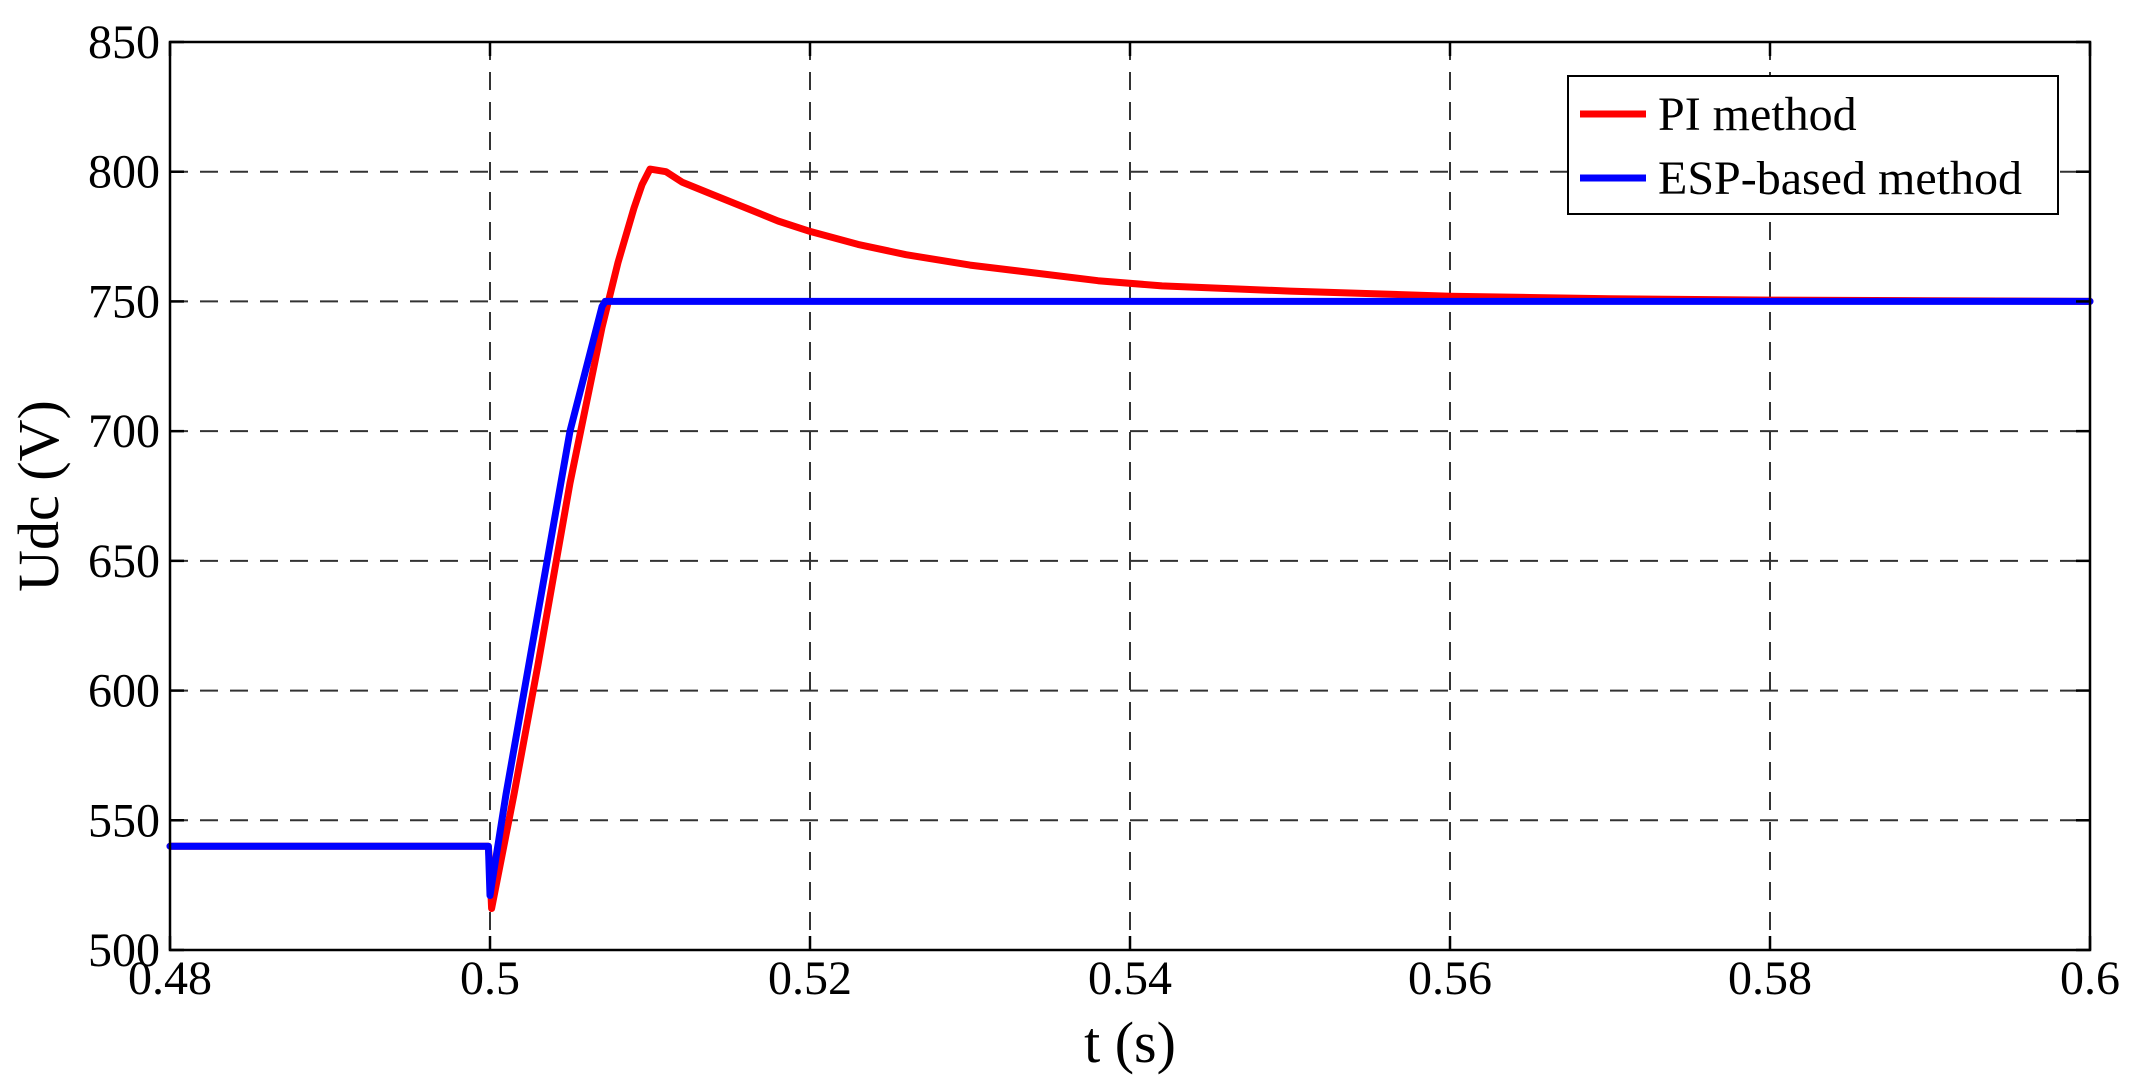  What do you see at coordinates (1450, 978) in the screenshot?
I see `x-tick-label: 0.56` at bounding box center [1450, 978].